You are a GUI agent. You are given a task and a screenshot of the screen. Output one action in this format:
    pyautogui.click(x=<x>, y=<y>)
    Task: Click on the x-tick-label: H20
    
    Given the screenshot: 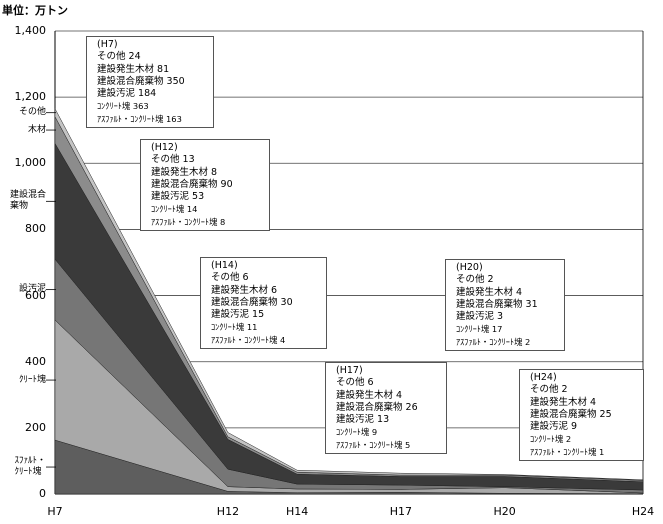 What is the action you would take?
    pyautogui.click(x=504, y=511)
    